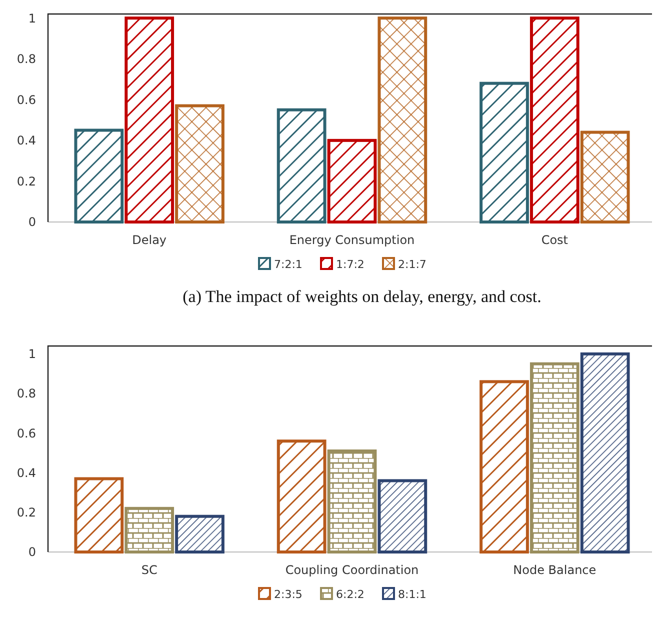 The width and height of the screenshot is (660, 622). Describe the element at coordinates (554, 570) in the screenshot. I see `x-tick-label: Node Balance` at that location.